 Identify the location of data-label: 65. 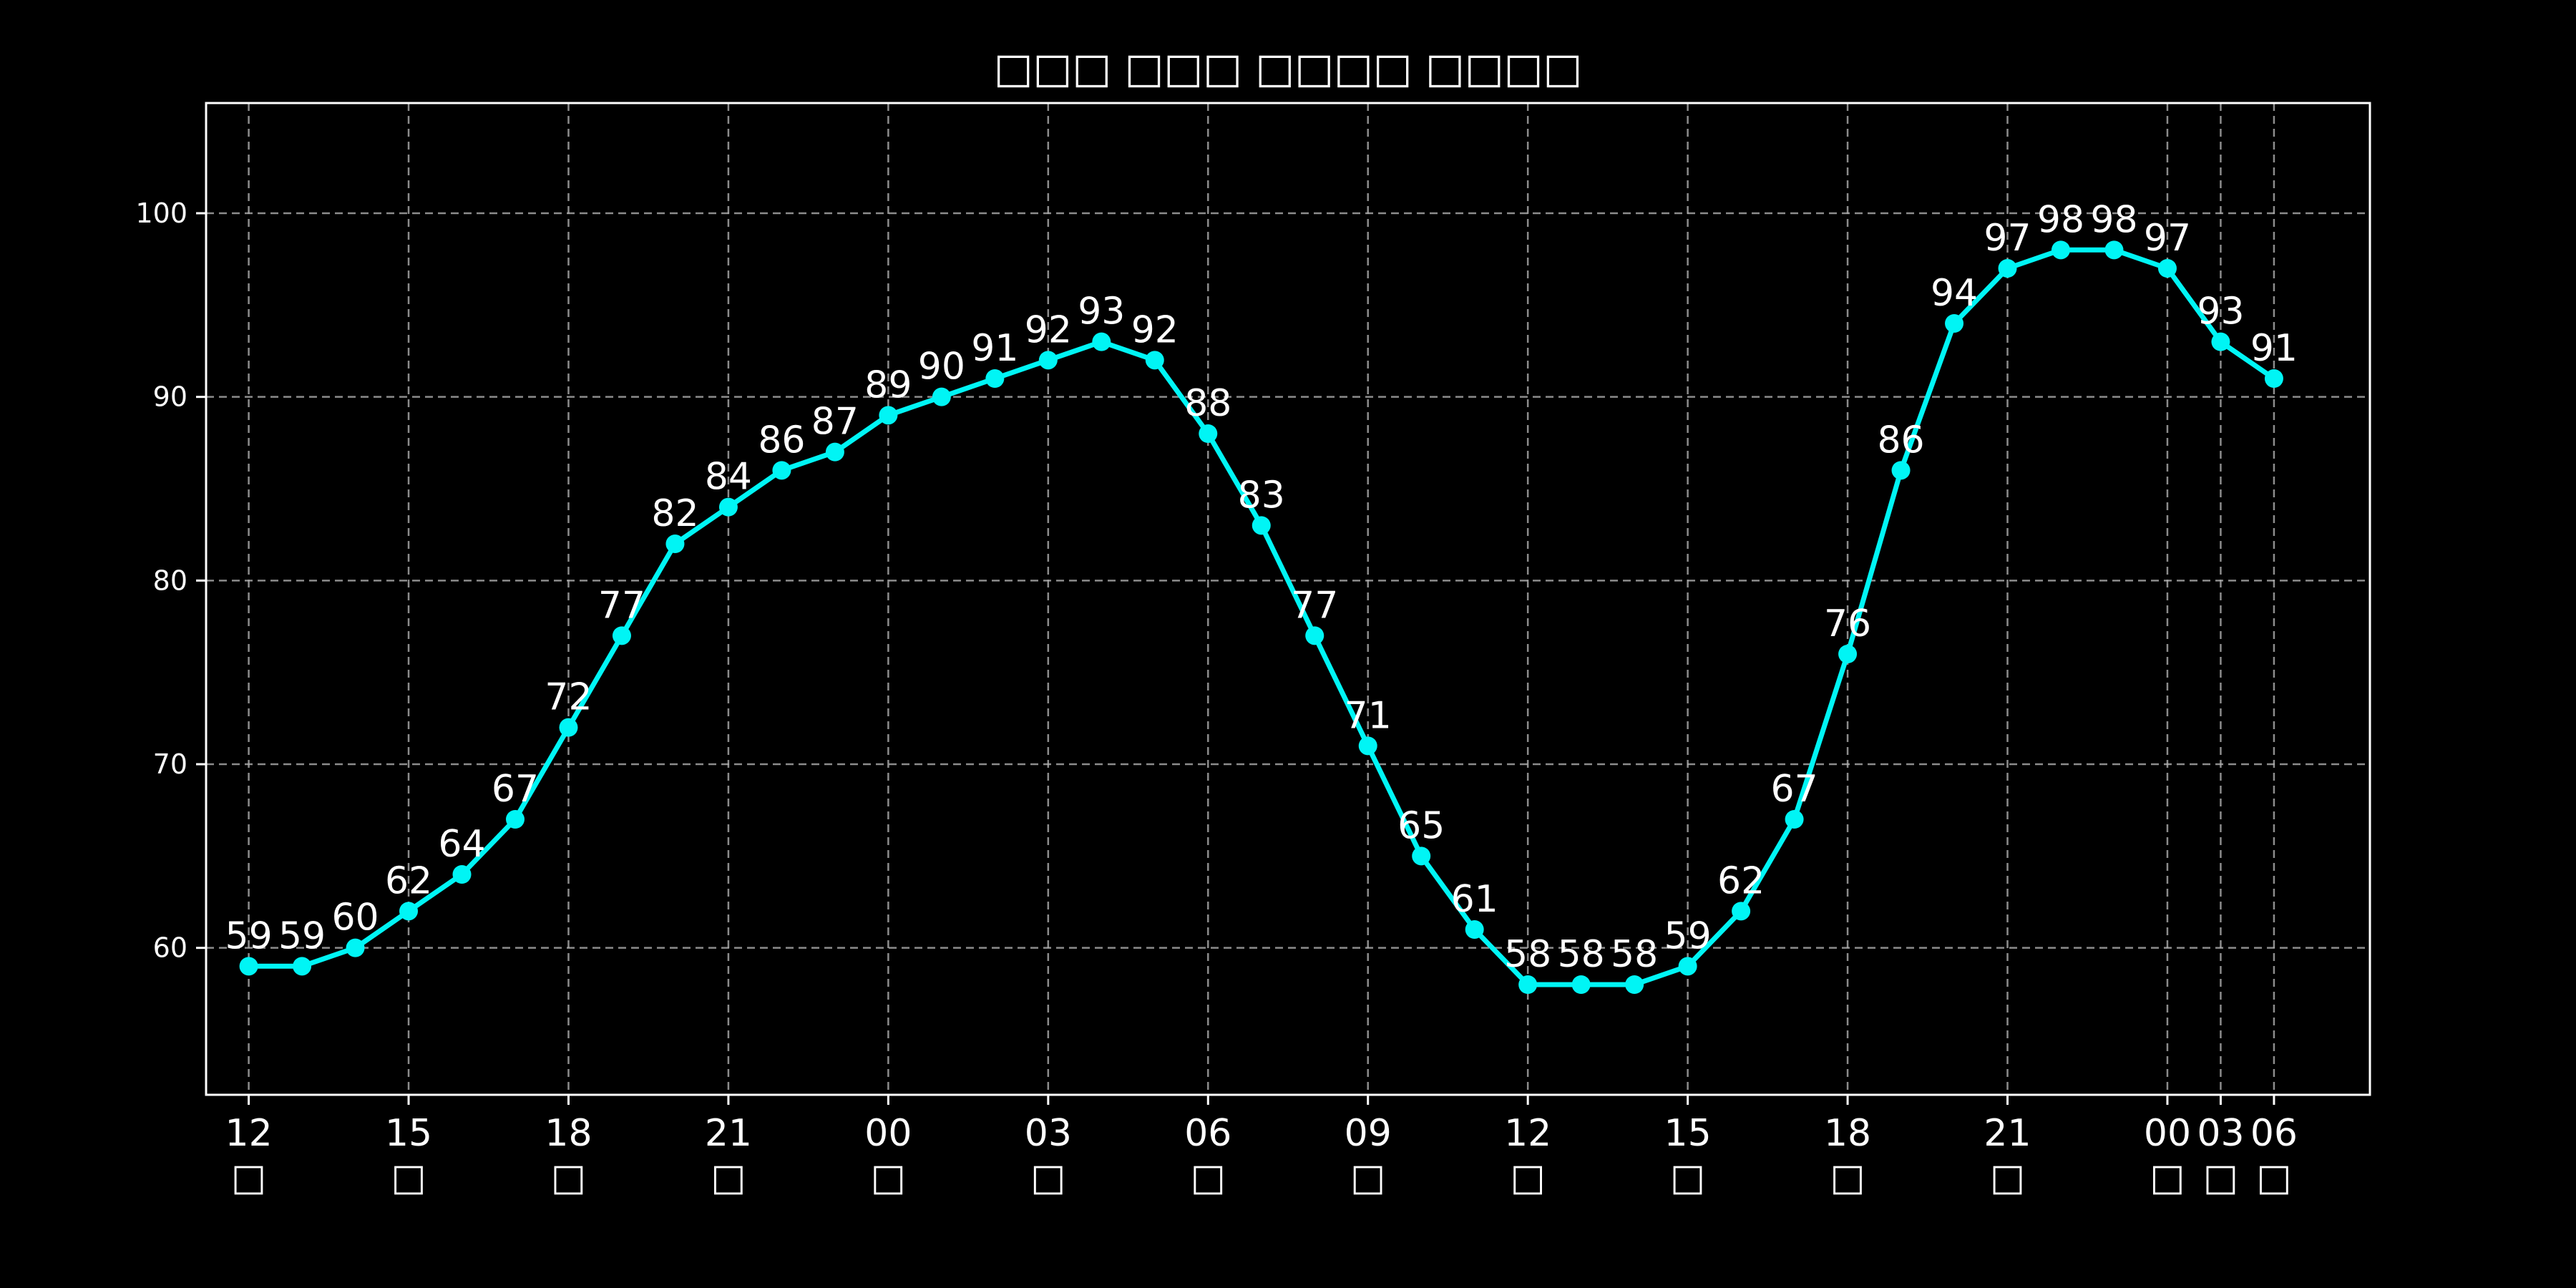
(1421, 825).